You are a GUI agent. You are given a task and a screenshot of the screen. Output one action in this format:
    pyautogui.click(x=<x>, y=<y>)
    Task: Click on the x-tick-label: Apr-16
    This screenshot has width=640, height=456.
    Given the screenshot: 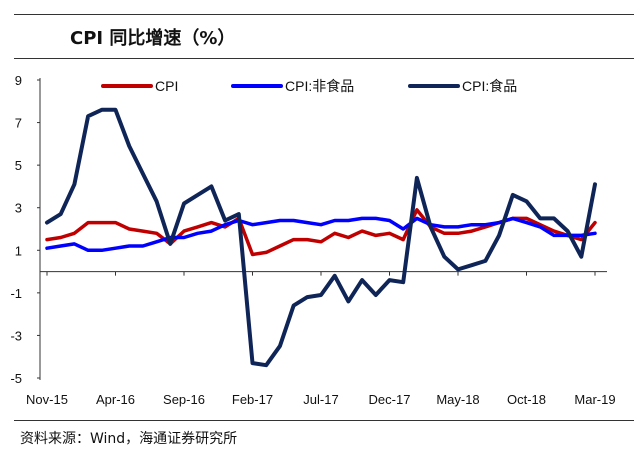 What is the action you would take?
    pyautogui.click(x=115, y=399)
    